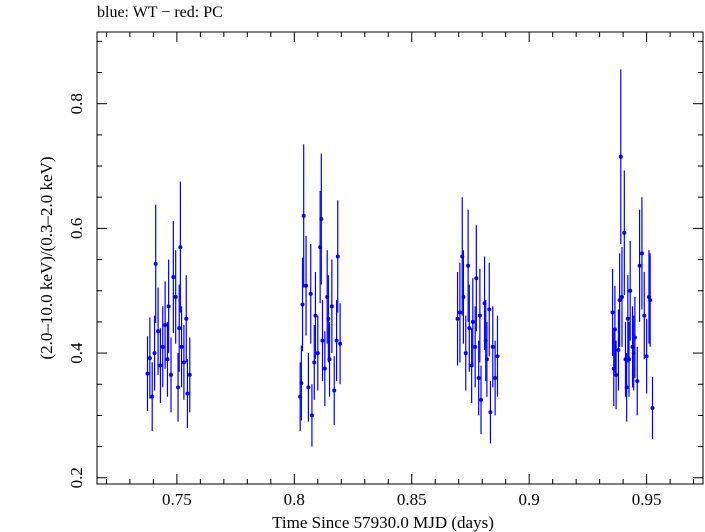  Describe the element at coordinates (46, 257) in the screenshot. I see `y-axis-label: (2.0–10.0 keV)/(0.3–2.0 keV)` at that location.